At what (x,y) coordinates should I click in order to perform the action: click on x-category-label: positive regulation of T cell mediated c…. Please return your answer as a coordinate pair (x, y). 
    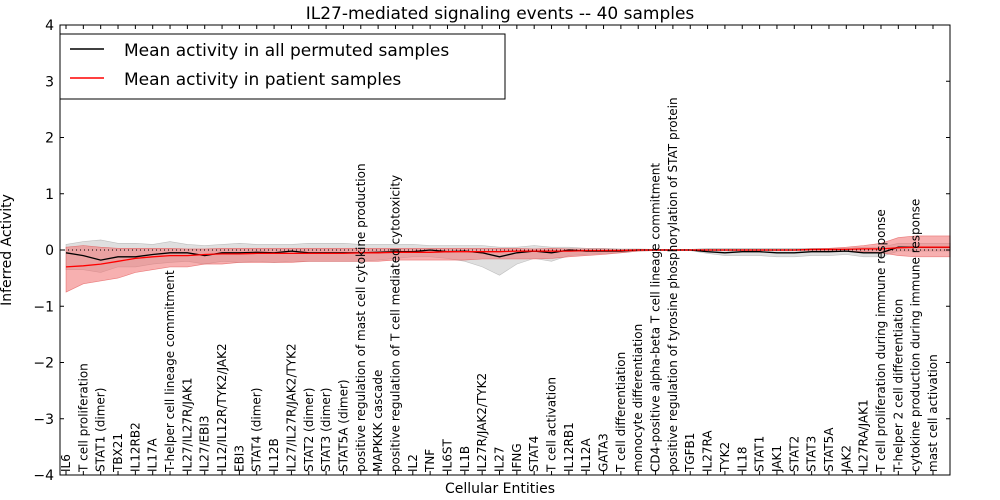
    Looking at the image, I should click on (395, 323).